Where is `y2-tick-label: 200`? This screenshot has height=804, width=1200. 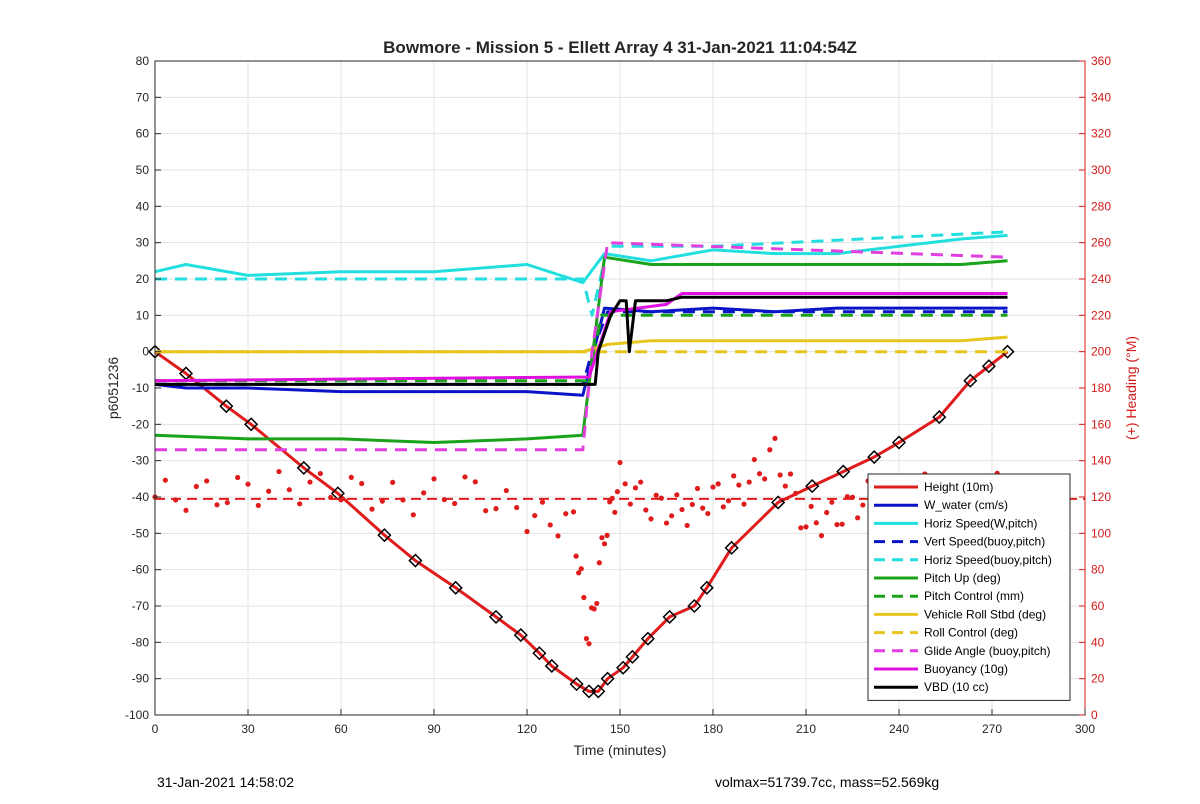 y2-tick-label: 200 is located at coordinates (1101, 352).